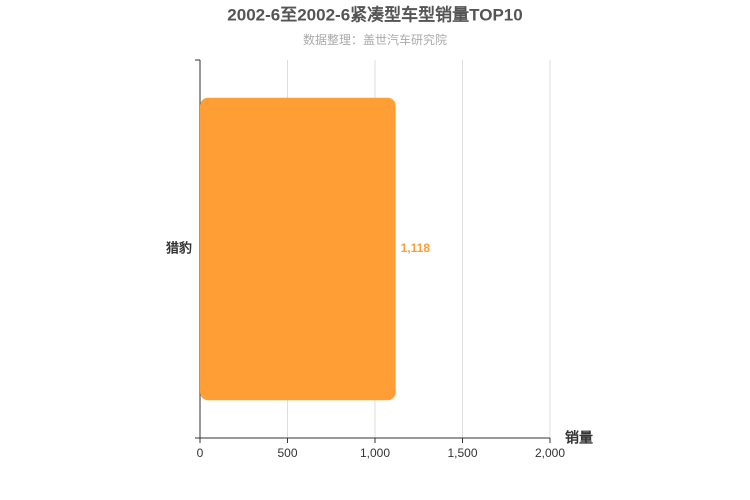 Image resolution: width=750 pixels, height=500 pixels. I want to click on chart-title: 2002-6至2002-6紧凑型车型销量TOP10, so click(374, 14).